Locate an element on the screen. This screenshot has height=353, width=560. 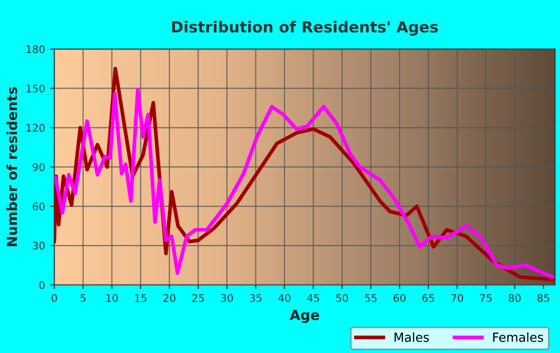
legend-label: Males is located at coordinates (411, 337).